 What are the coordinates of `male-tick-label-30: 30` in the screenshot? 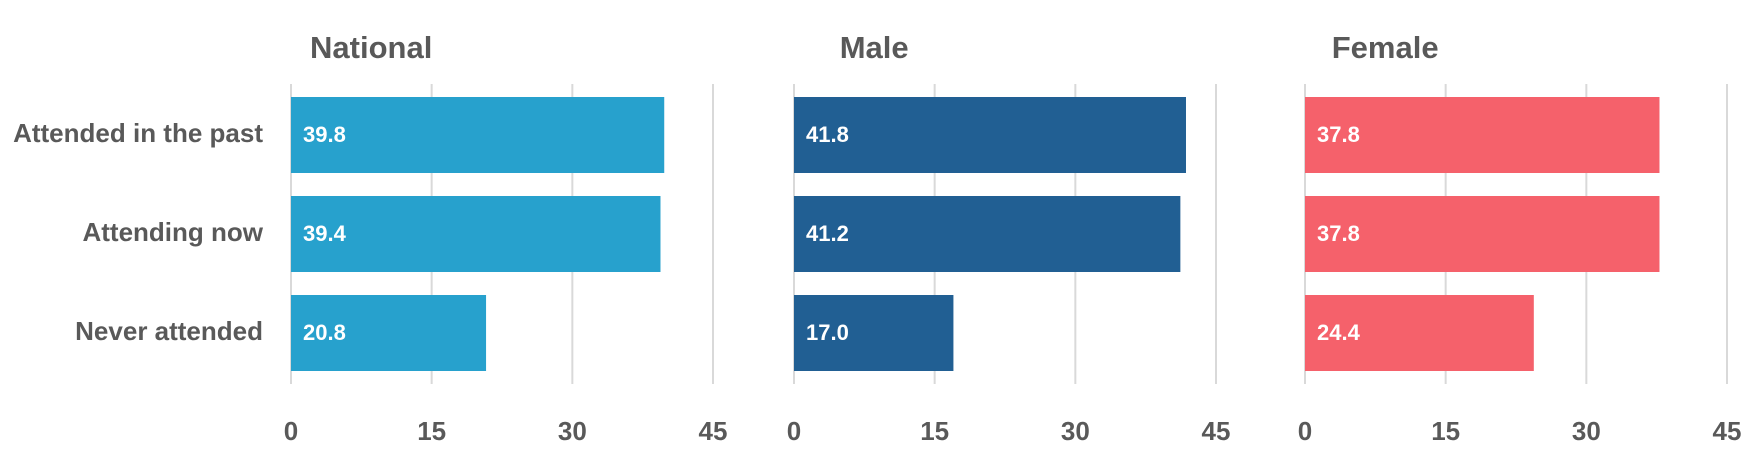 It's located at (1075, 431).